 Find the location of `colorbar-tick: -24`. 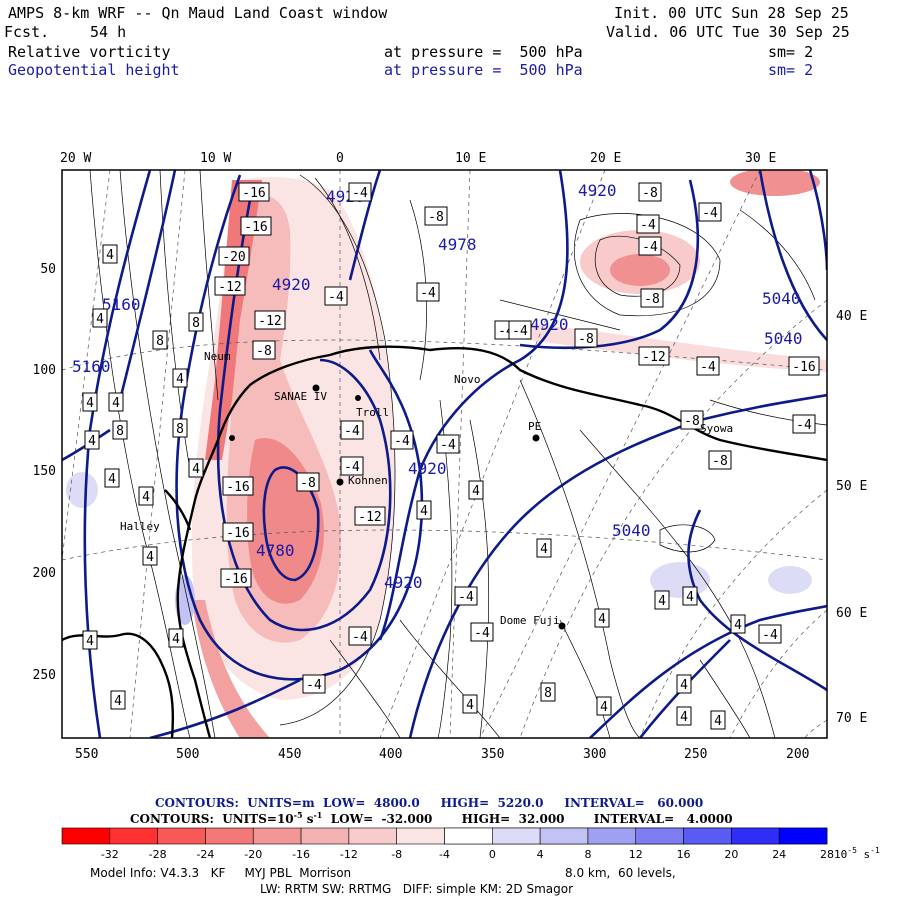

colorbar-tick: -24 is located at coordinates (205, 854).